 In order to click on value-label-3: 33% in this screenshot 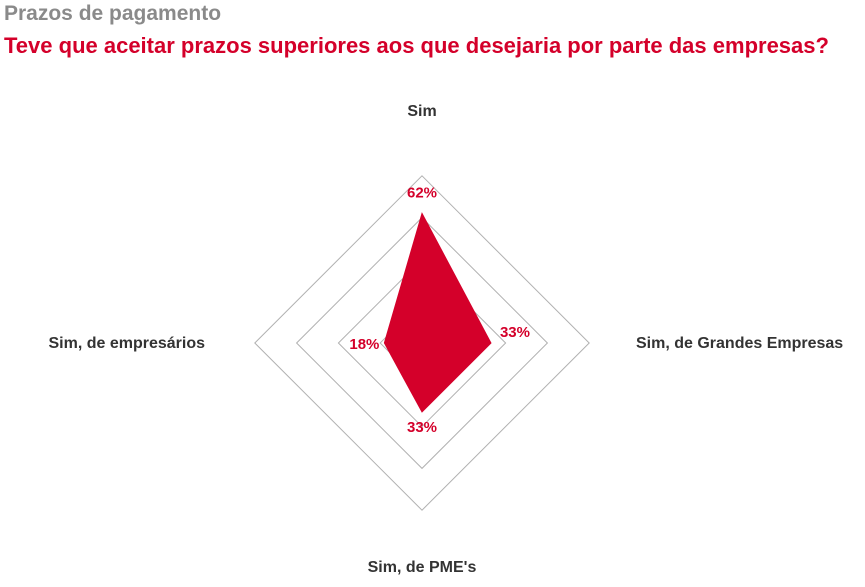, I will do `click(422, 427)`.